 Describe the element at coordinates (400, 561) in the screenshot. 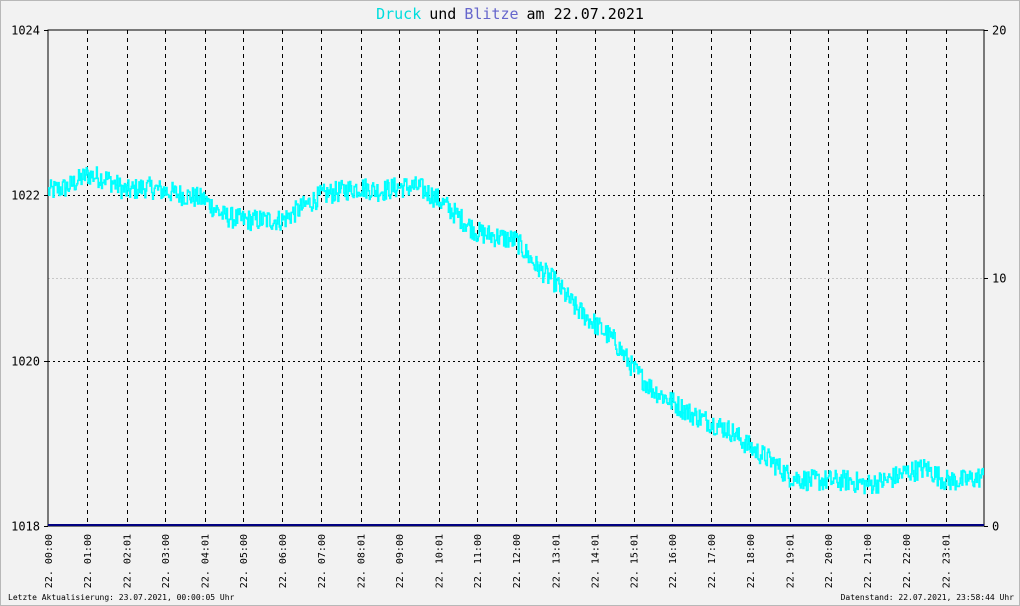

I see `x-tick-label: 22. 09:00` at that location.